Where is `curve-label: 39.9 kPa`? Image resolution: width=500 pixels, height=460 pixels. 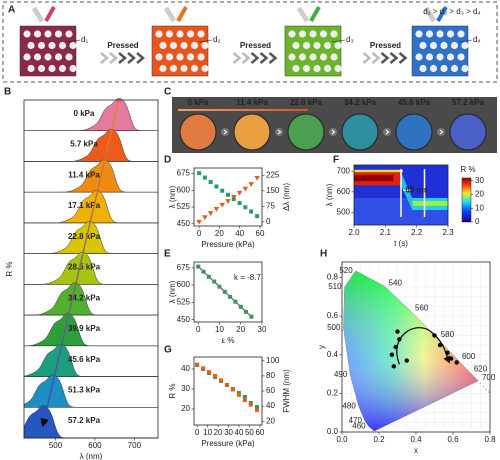
curve-label: 39.9 kPa is located at coordinates (84, 328).